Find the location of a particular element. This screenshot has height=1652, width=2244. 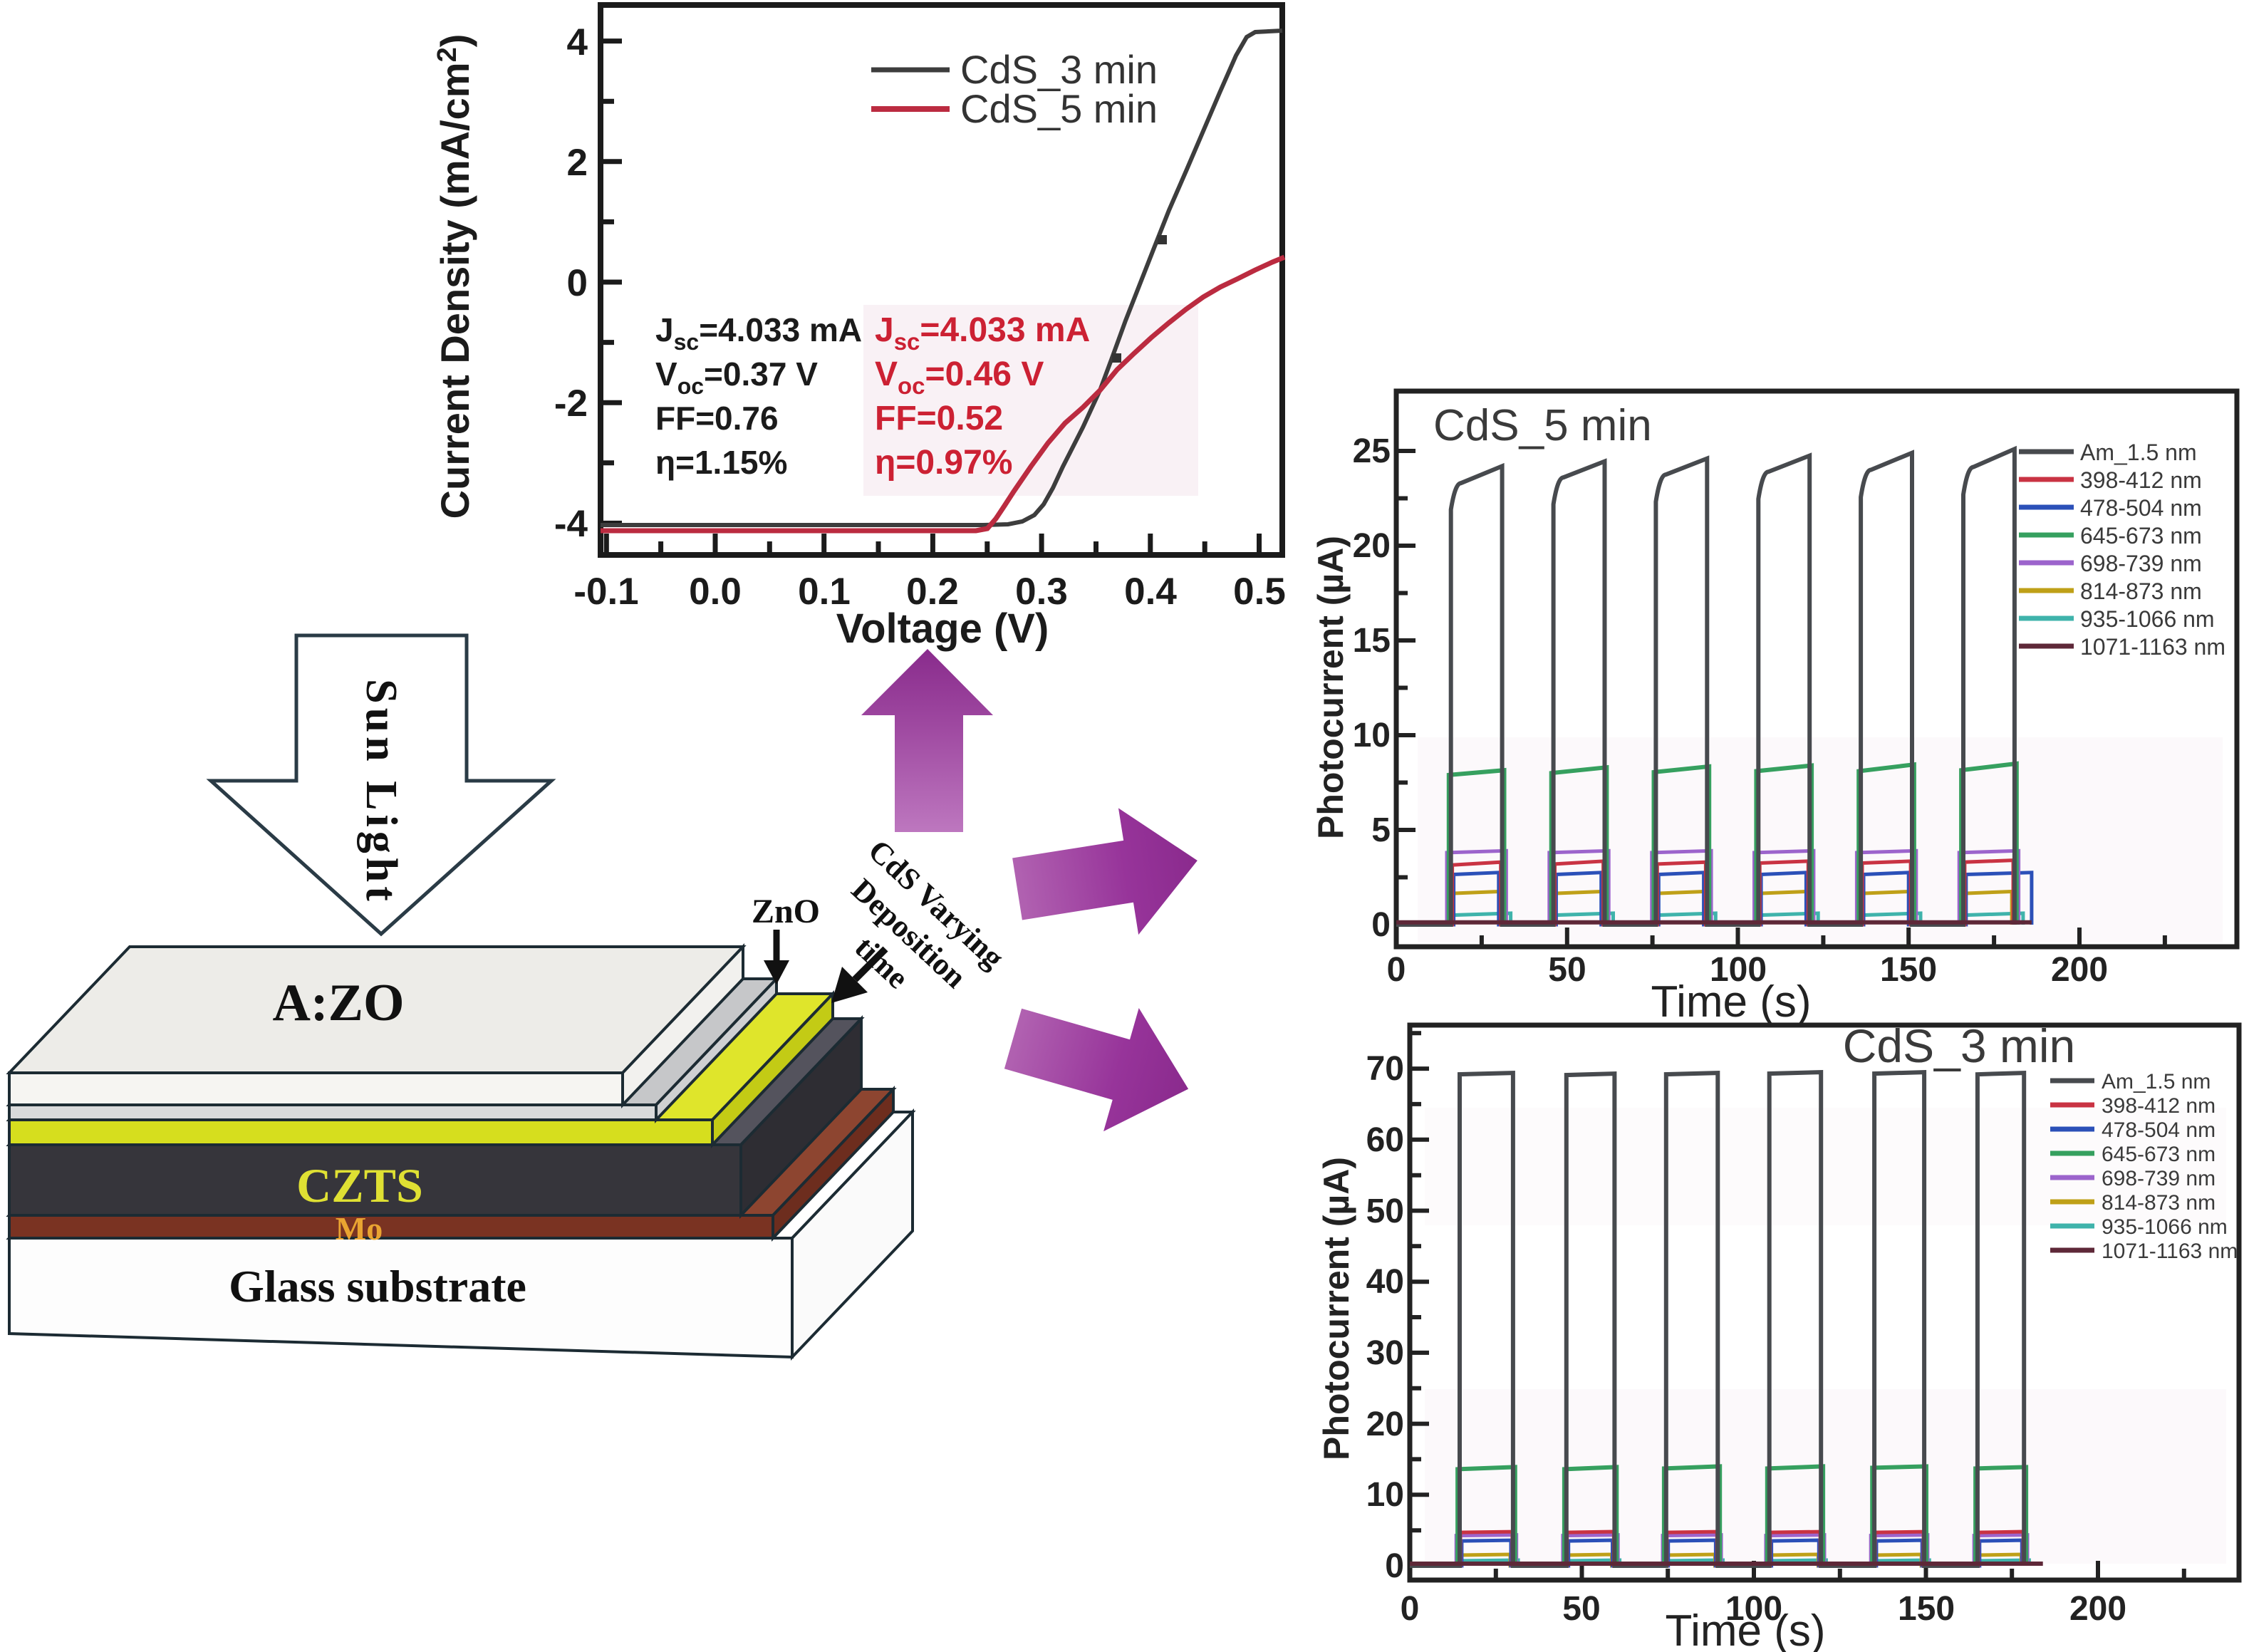

svg-text: Current Density (mA/cm2) is located at coordinates (454, 276).